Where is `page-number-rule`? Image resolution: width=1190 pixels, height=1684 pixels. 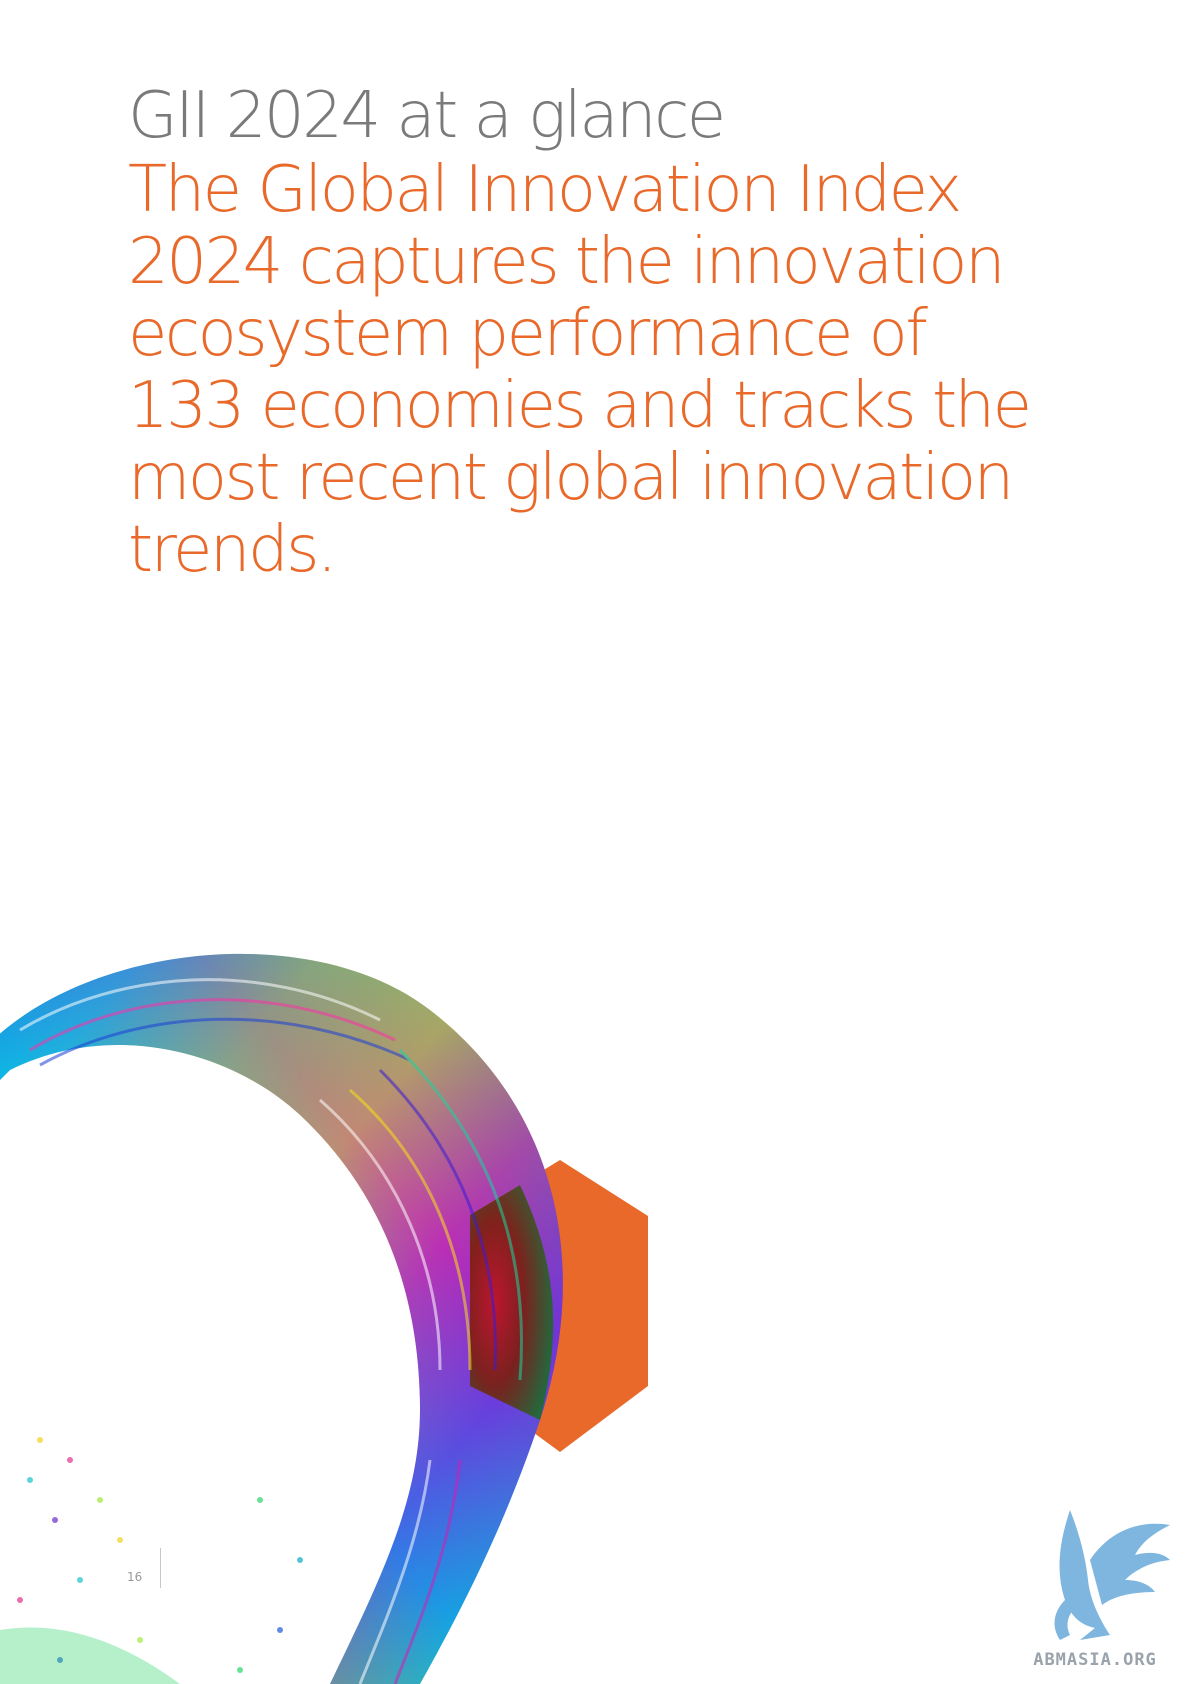 page-number-rule is located at coordinates (160, 1568).